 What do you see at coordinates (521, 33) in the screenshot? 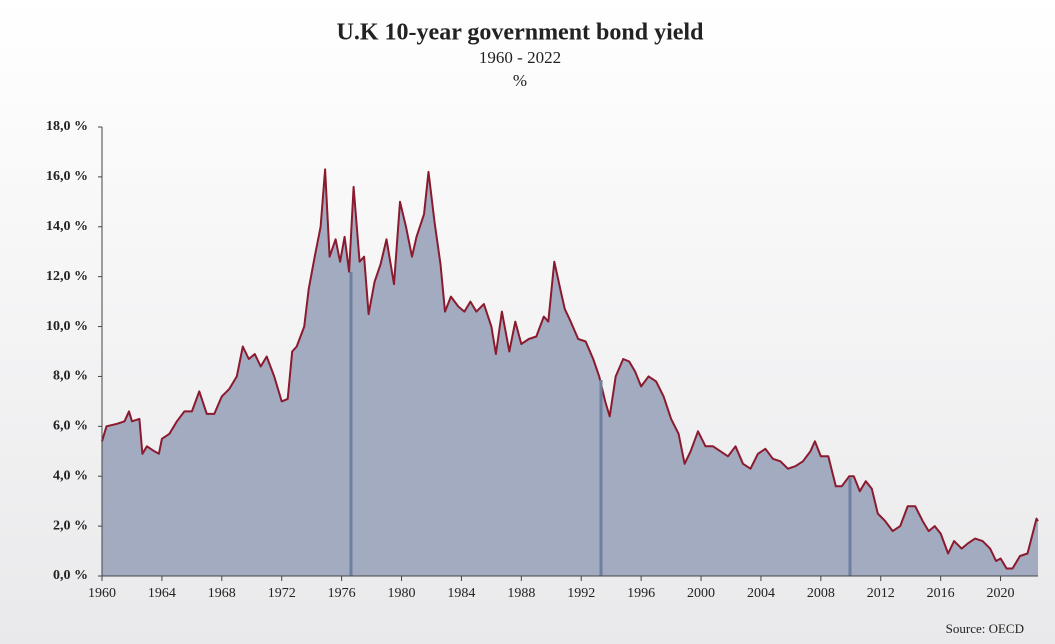
I see `chart-title: U.K 10-year government bond yield` at bounding box center [521, 33].